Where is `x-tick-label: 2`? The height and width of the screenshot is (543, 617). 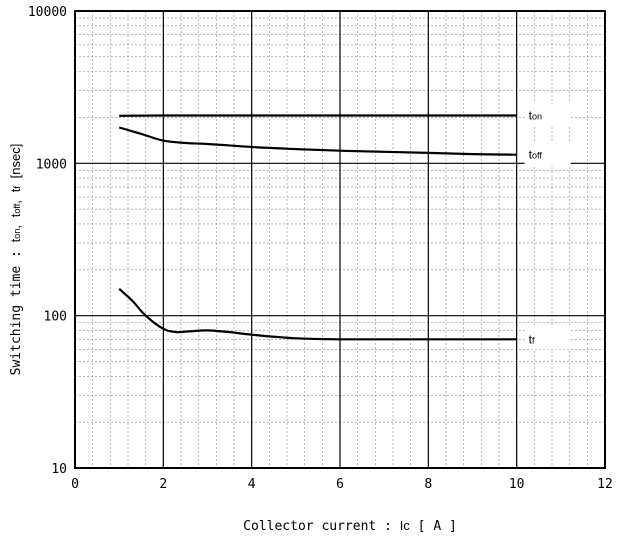 x-tick-label: 2 is located at coordinates (163, 484).